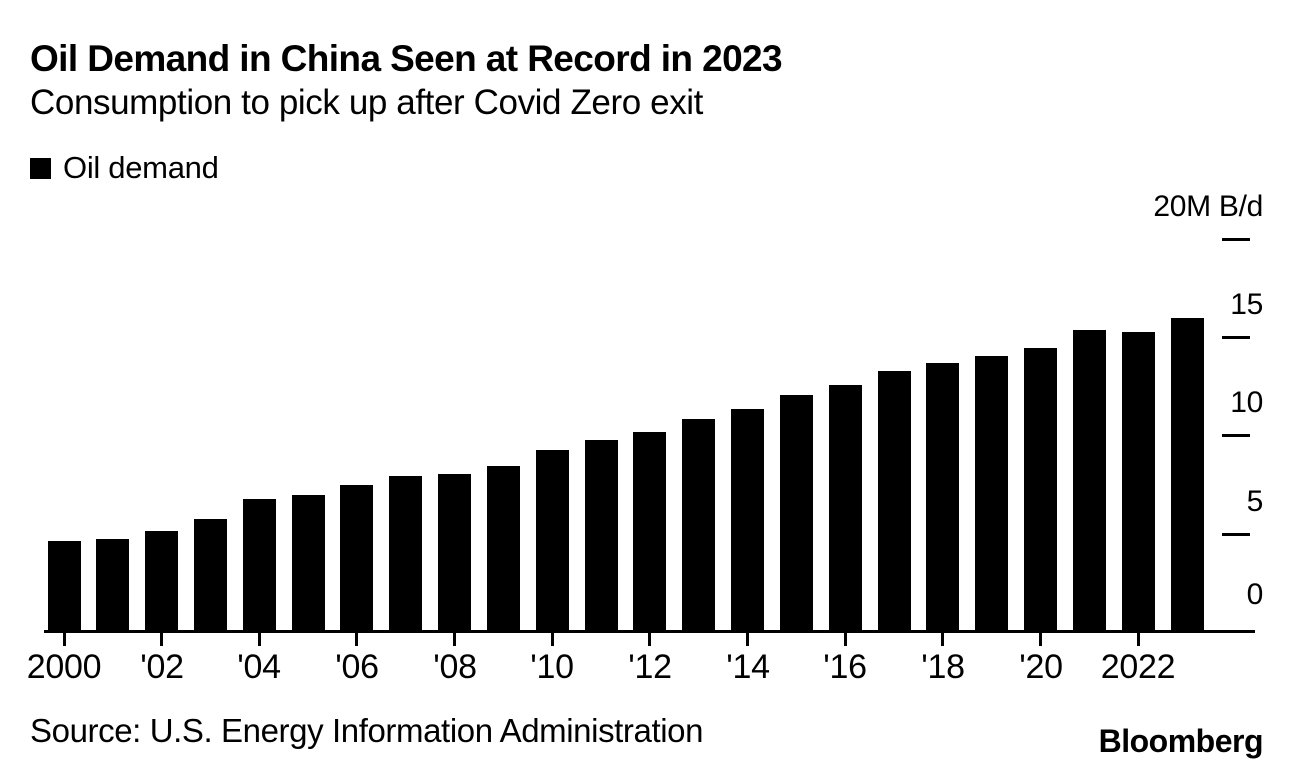 Image resolution: width=1289 pixels, height=768 pixels. What do you see at coordinates (552, 540) in the screenshot?
I see `bar-2010` at bounding box center [552, 540].